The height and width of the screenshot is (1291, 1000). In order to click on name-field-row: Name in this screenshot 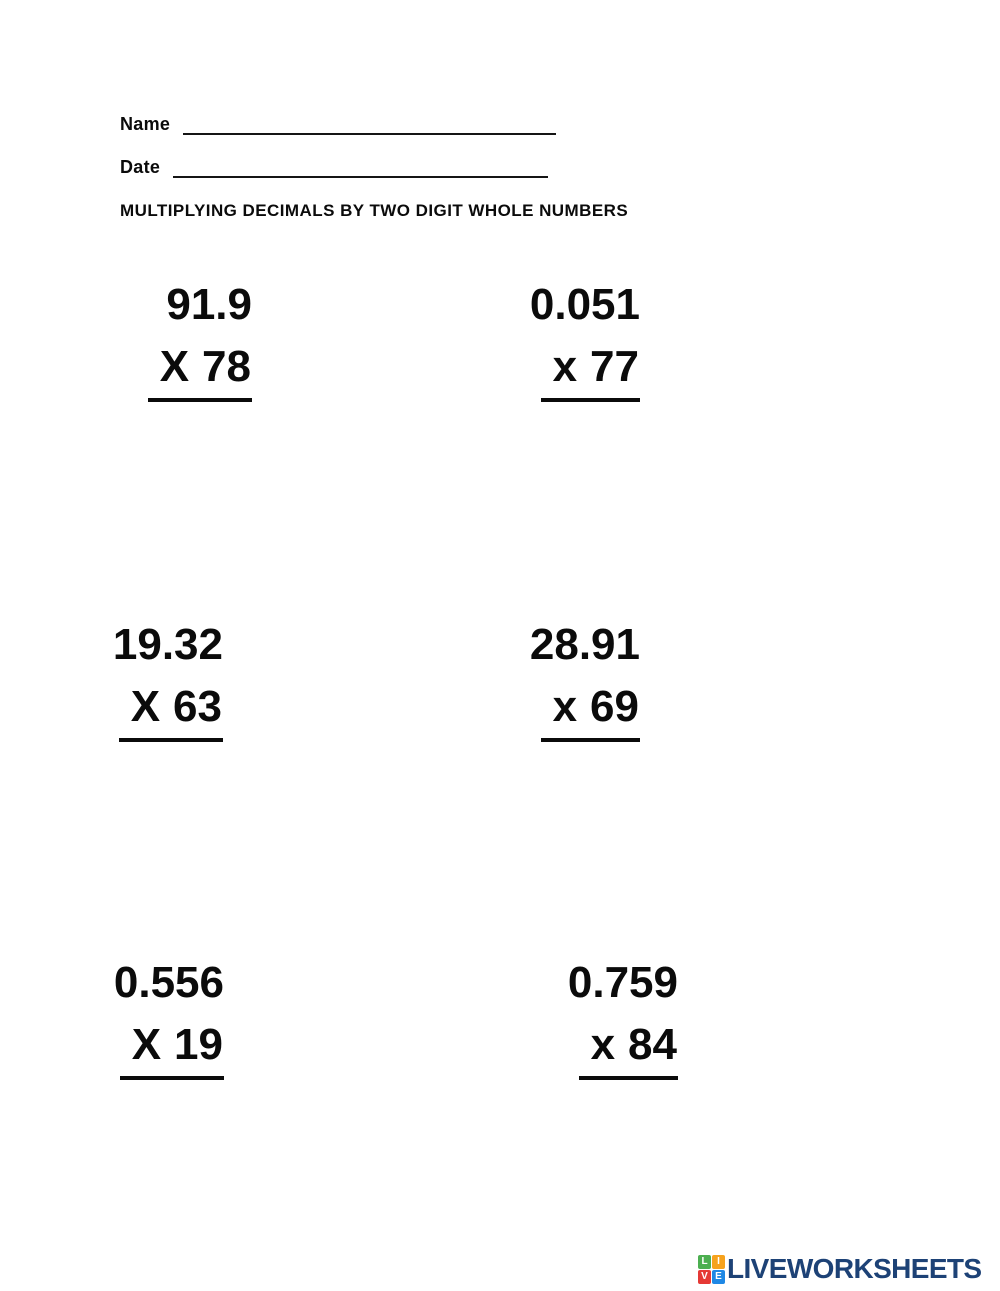, I will do `click(338, 124)`.